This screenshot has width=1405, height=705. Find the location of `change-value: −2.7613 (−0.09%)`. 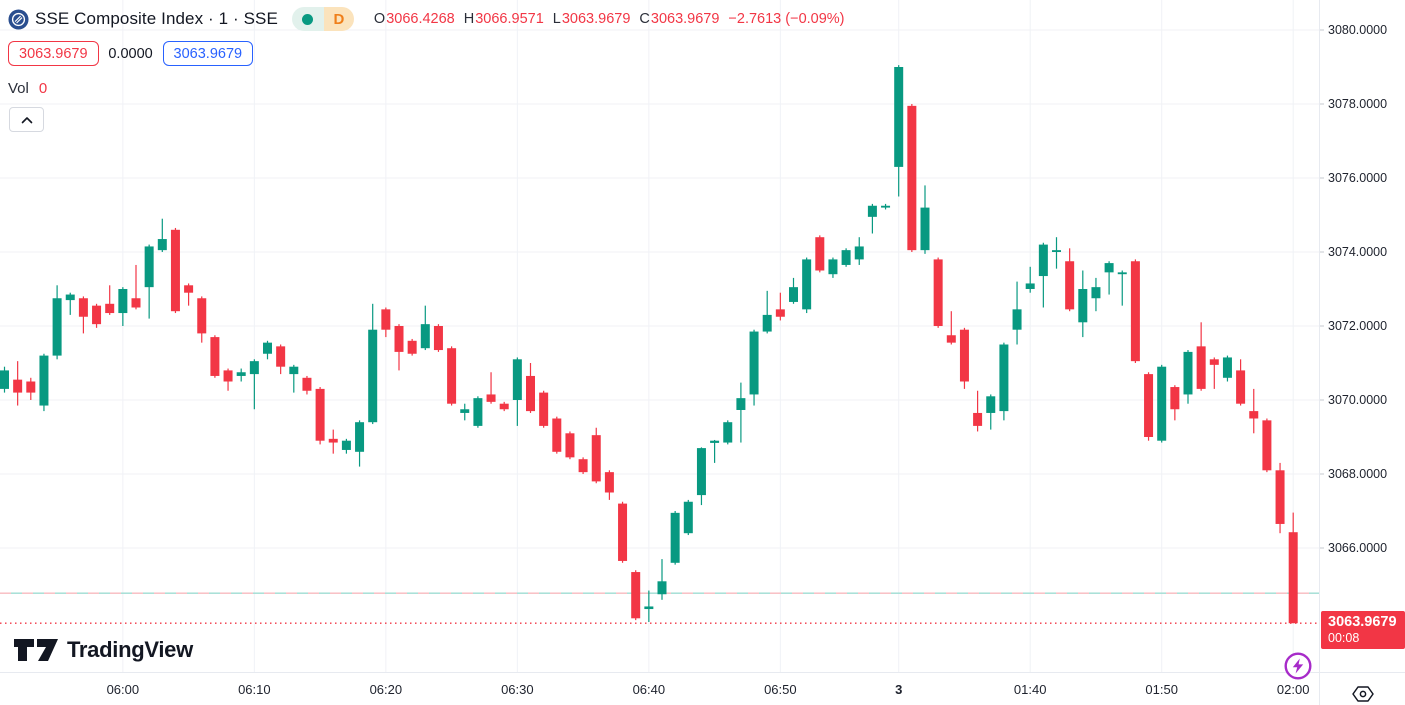

change-value: −2.7613 (−0.09%) is located at coordinates (786, 19).